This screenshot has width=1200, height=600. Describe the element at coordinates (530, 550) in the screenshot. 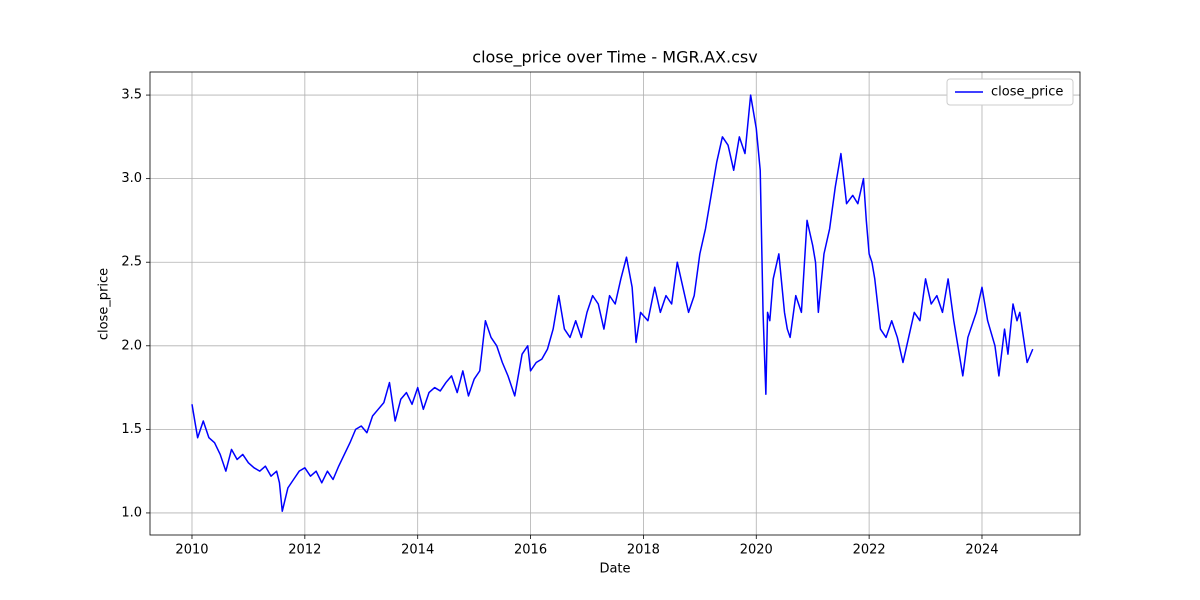

I see `x-tick-label: 2016` at that location.